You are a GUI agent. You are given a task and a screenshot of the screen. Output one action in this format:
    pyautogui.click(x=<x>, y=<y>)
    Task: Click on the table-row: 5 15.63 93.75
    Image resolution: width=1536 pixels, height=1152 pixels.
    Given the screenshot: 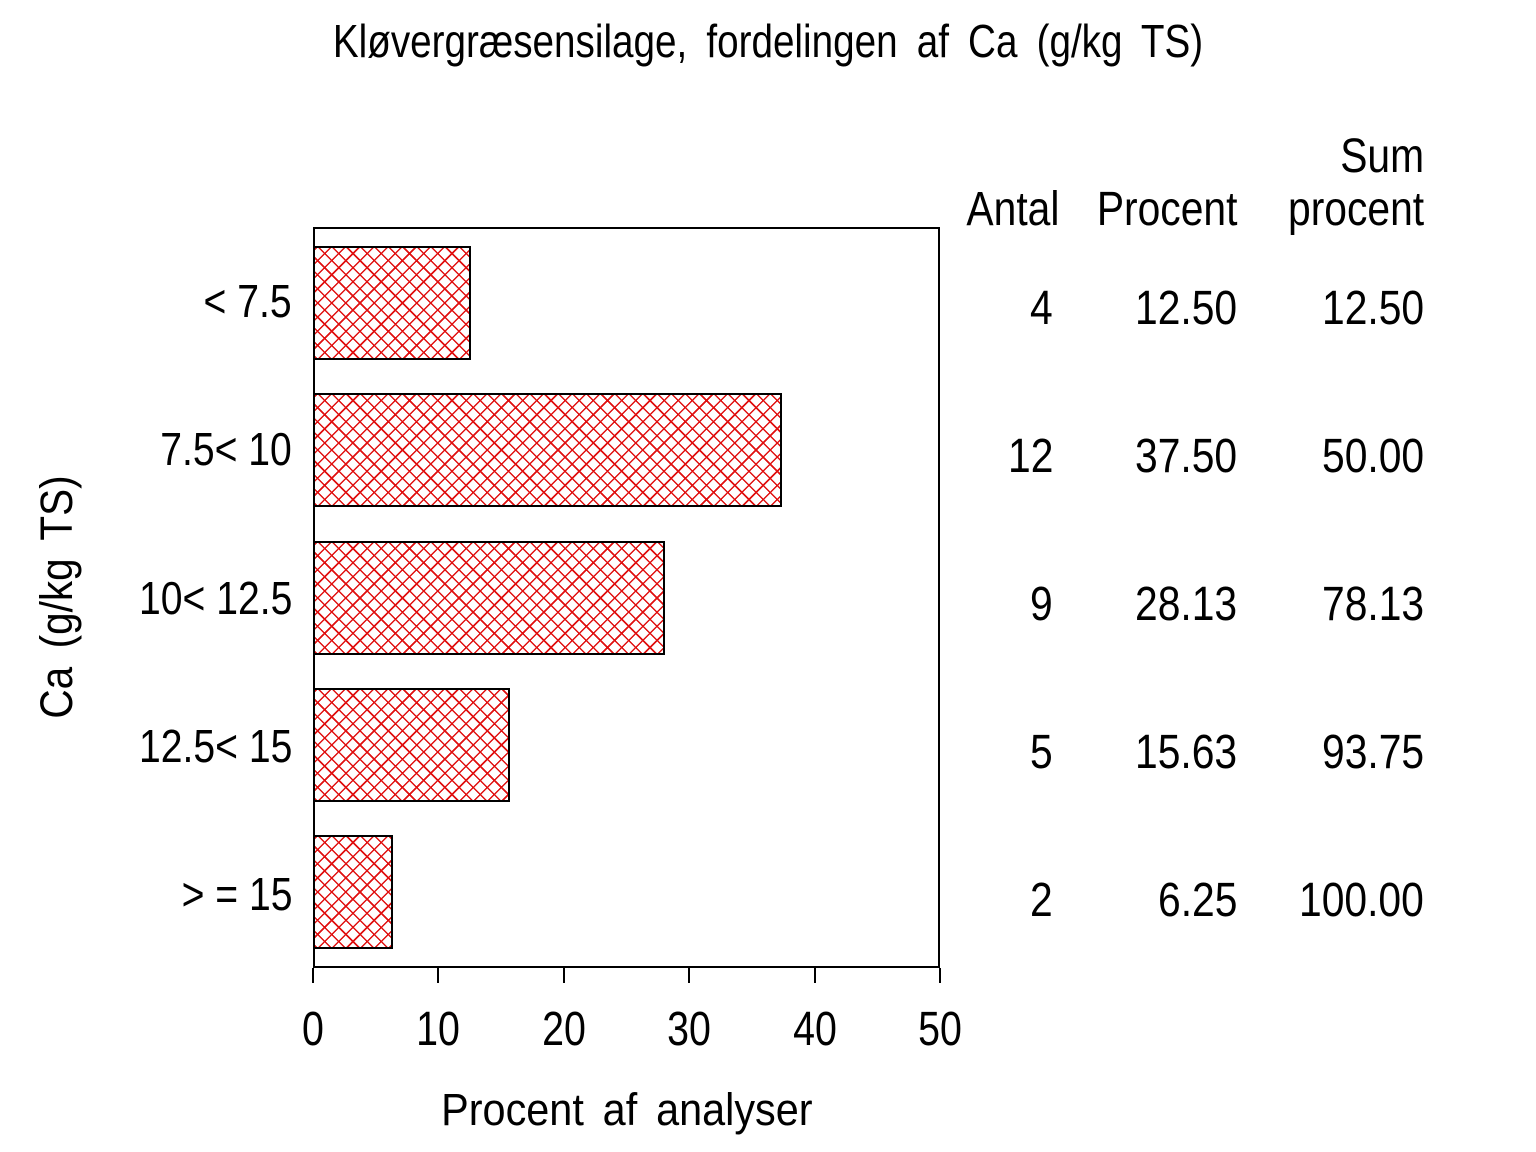 What is the action you would take?
    pyautogui.click(x=1187, y=746)
    